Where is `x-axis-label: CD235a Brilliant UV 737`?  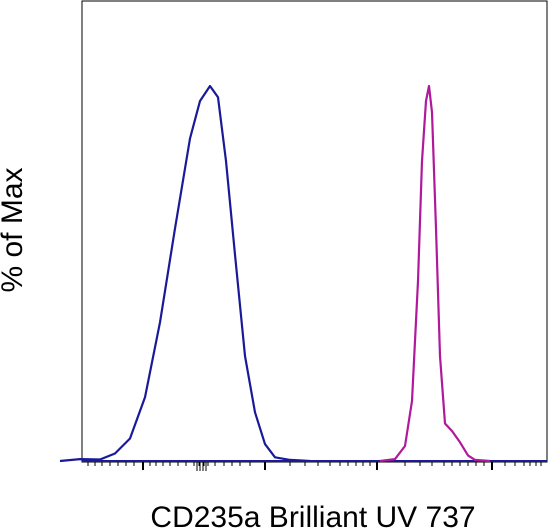 x-axis-label: CD235a Brilliant UV 737 is located at coordinates (312, 516).